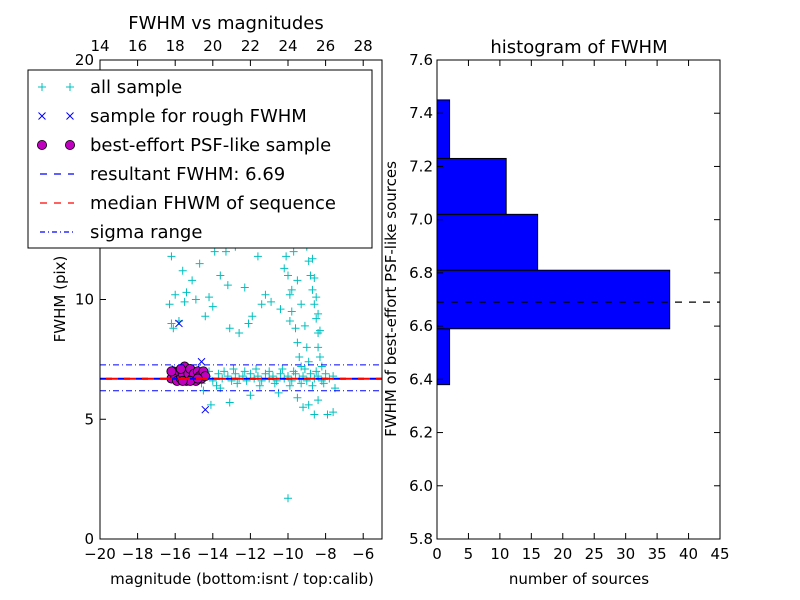  I want to click on x-tick-label: 15, so click(531, 554).